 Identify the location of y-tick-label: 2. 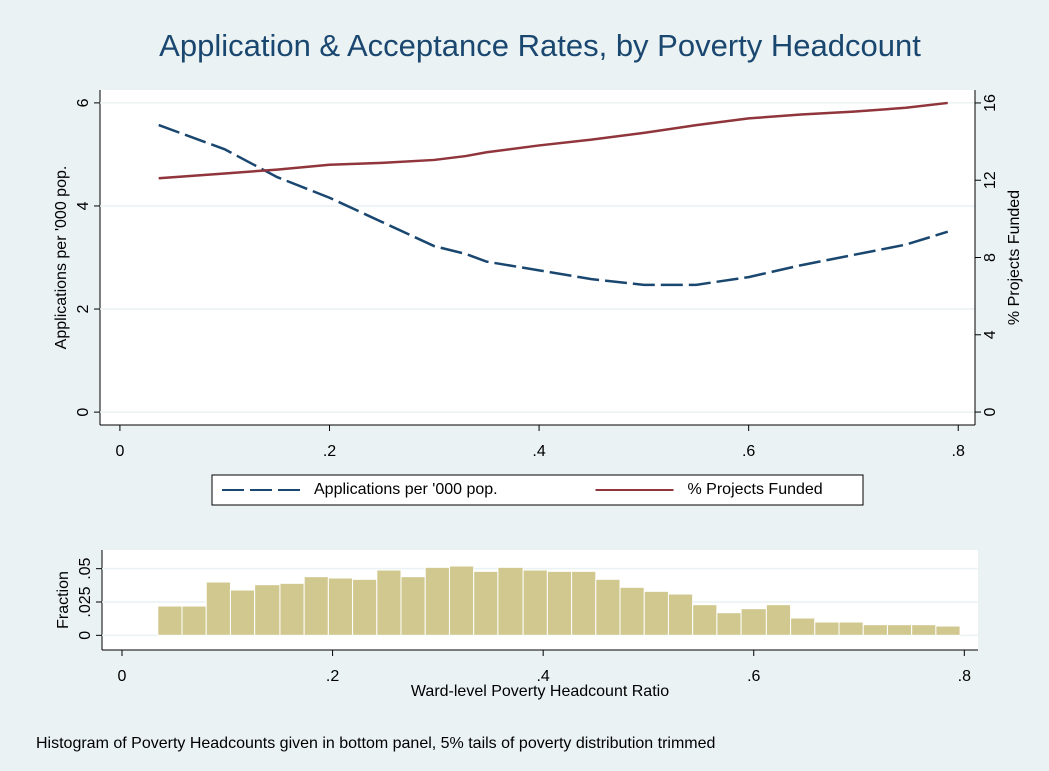
(83, 308).